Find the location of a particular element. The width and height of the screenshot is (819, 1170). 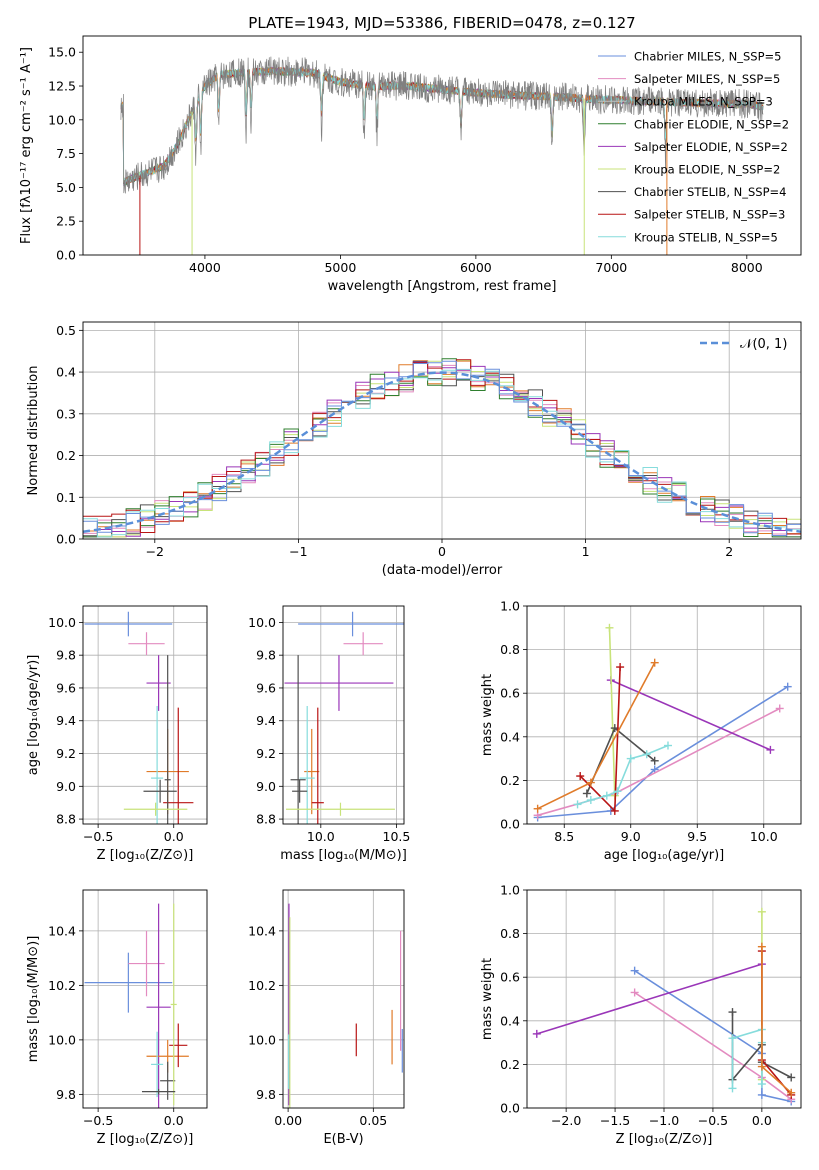

y-tick-label: 9.0 is located at coordinates (266, 786).